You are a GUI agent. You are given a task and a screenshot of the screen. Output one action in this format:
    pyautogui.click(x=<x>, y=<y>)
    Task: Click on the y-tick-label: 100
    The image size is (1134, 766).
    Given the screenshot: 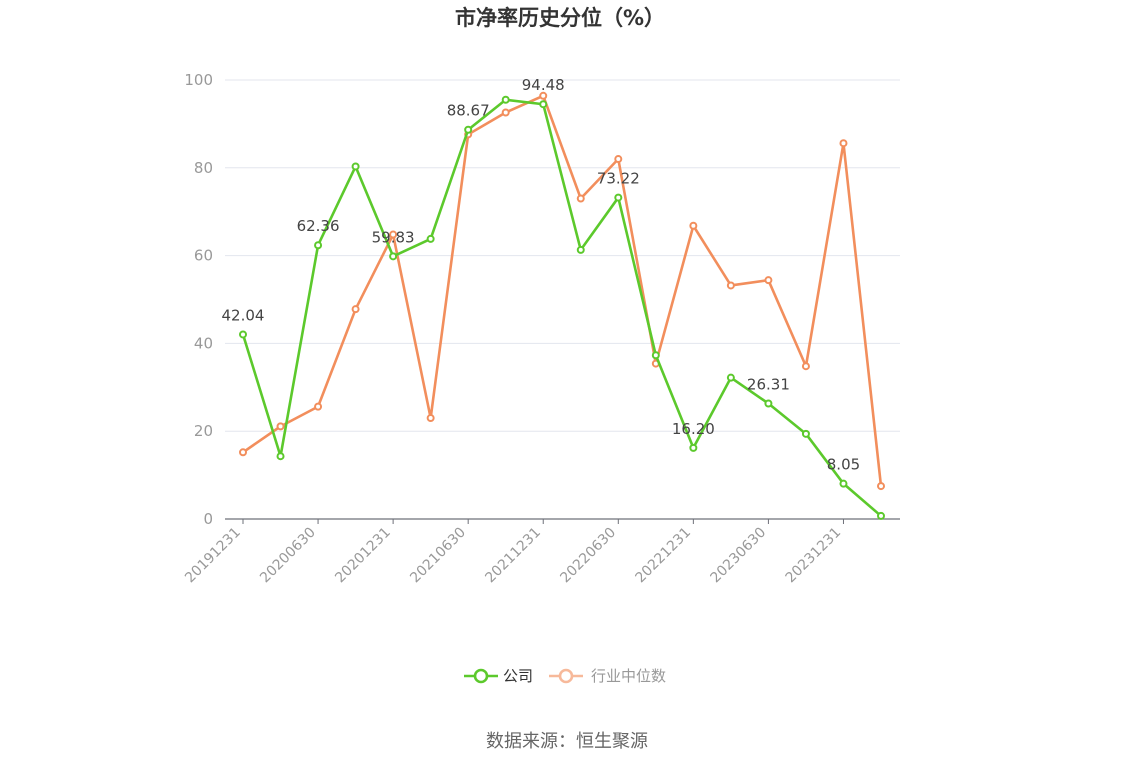 What is the action you would take?
    pyautogui.click(x=198, y=80)
    